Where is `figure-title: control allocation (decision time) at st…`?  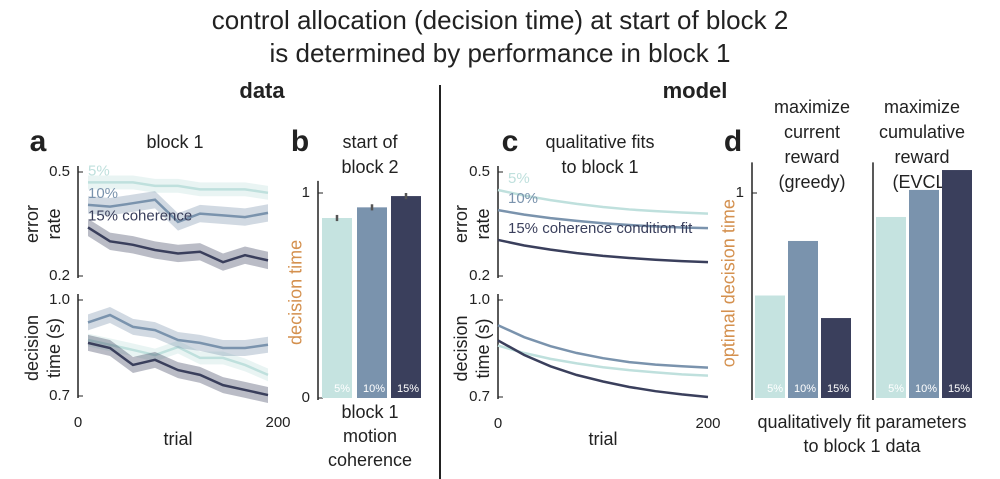 figure-title: control allocation (decision time) at st… is located at coordinates (500, 20).